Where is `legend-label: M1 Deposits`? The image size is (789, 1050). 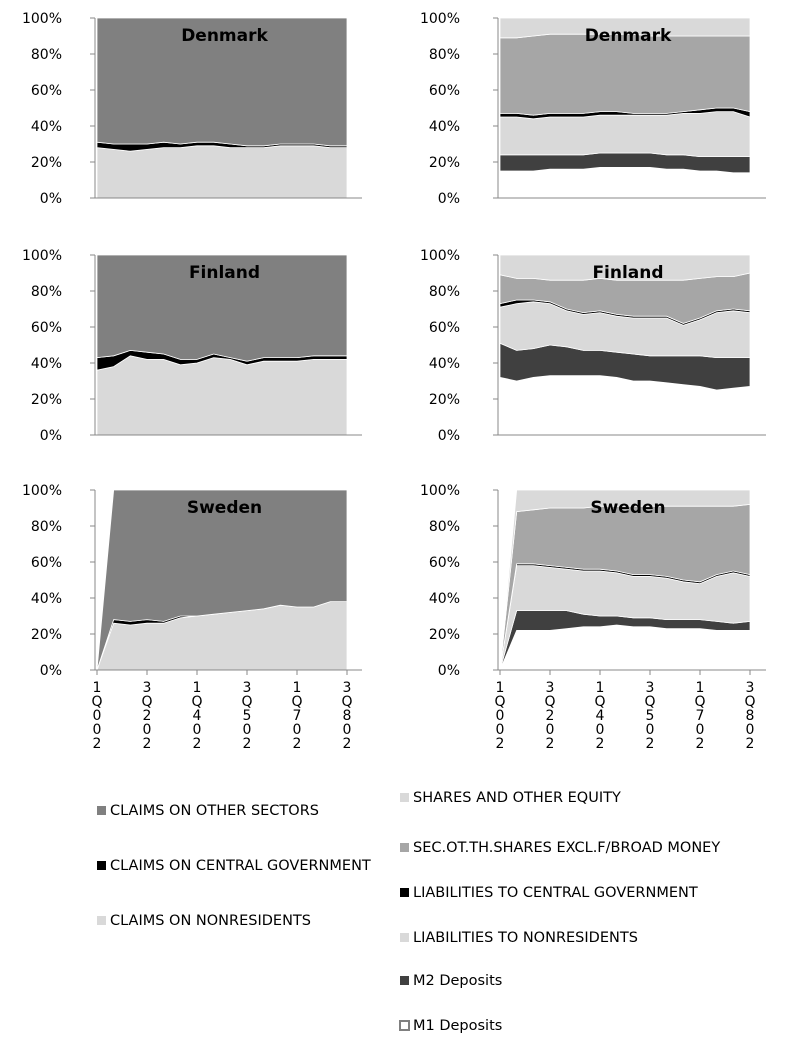 legend-label: M1 Deposits is located at coordinates (457, 1026).